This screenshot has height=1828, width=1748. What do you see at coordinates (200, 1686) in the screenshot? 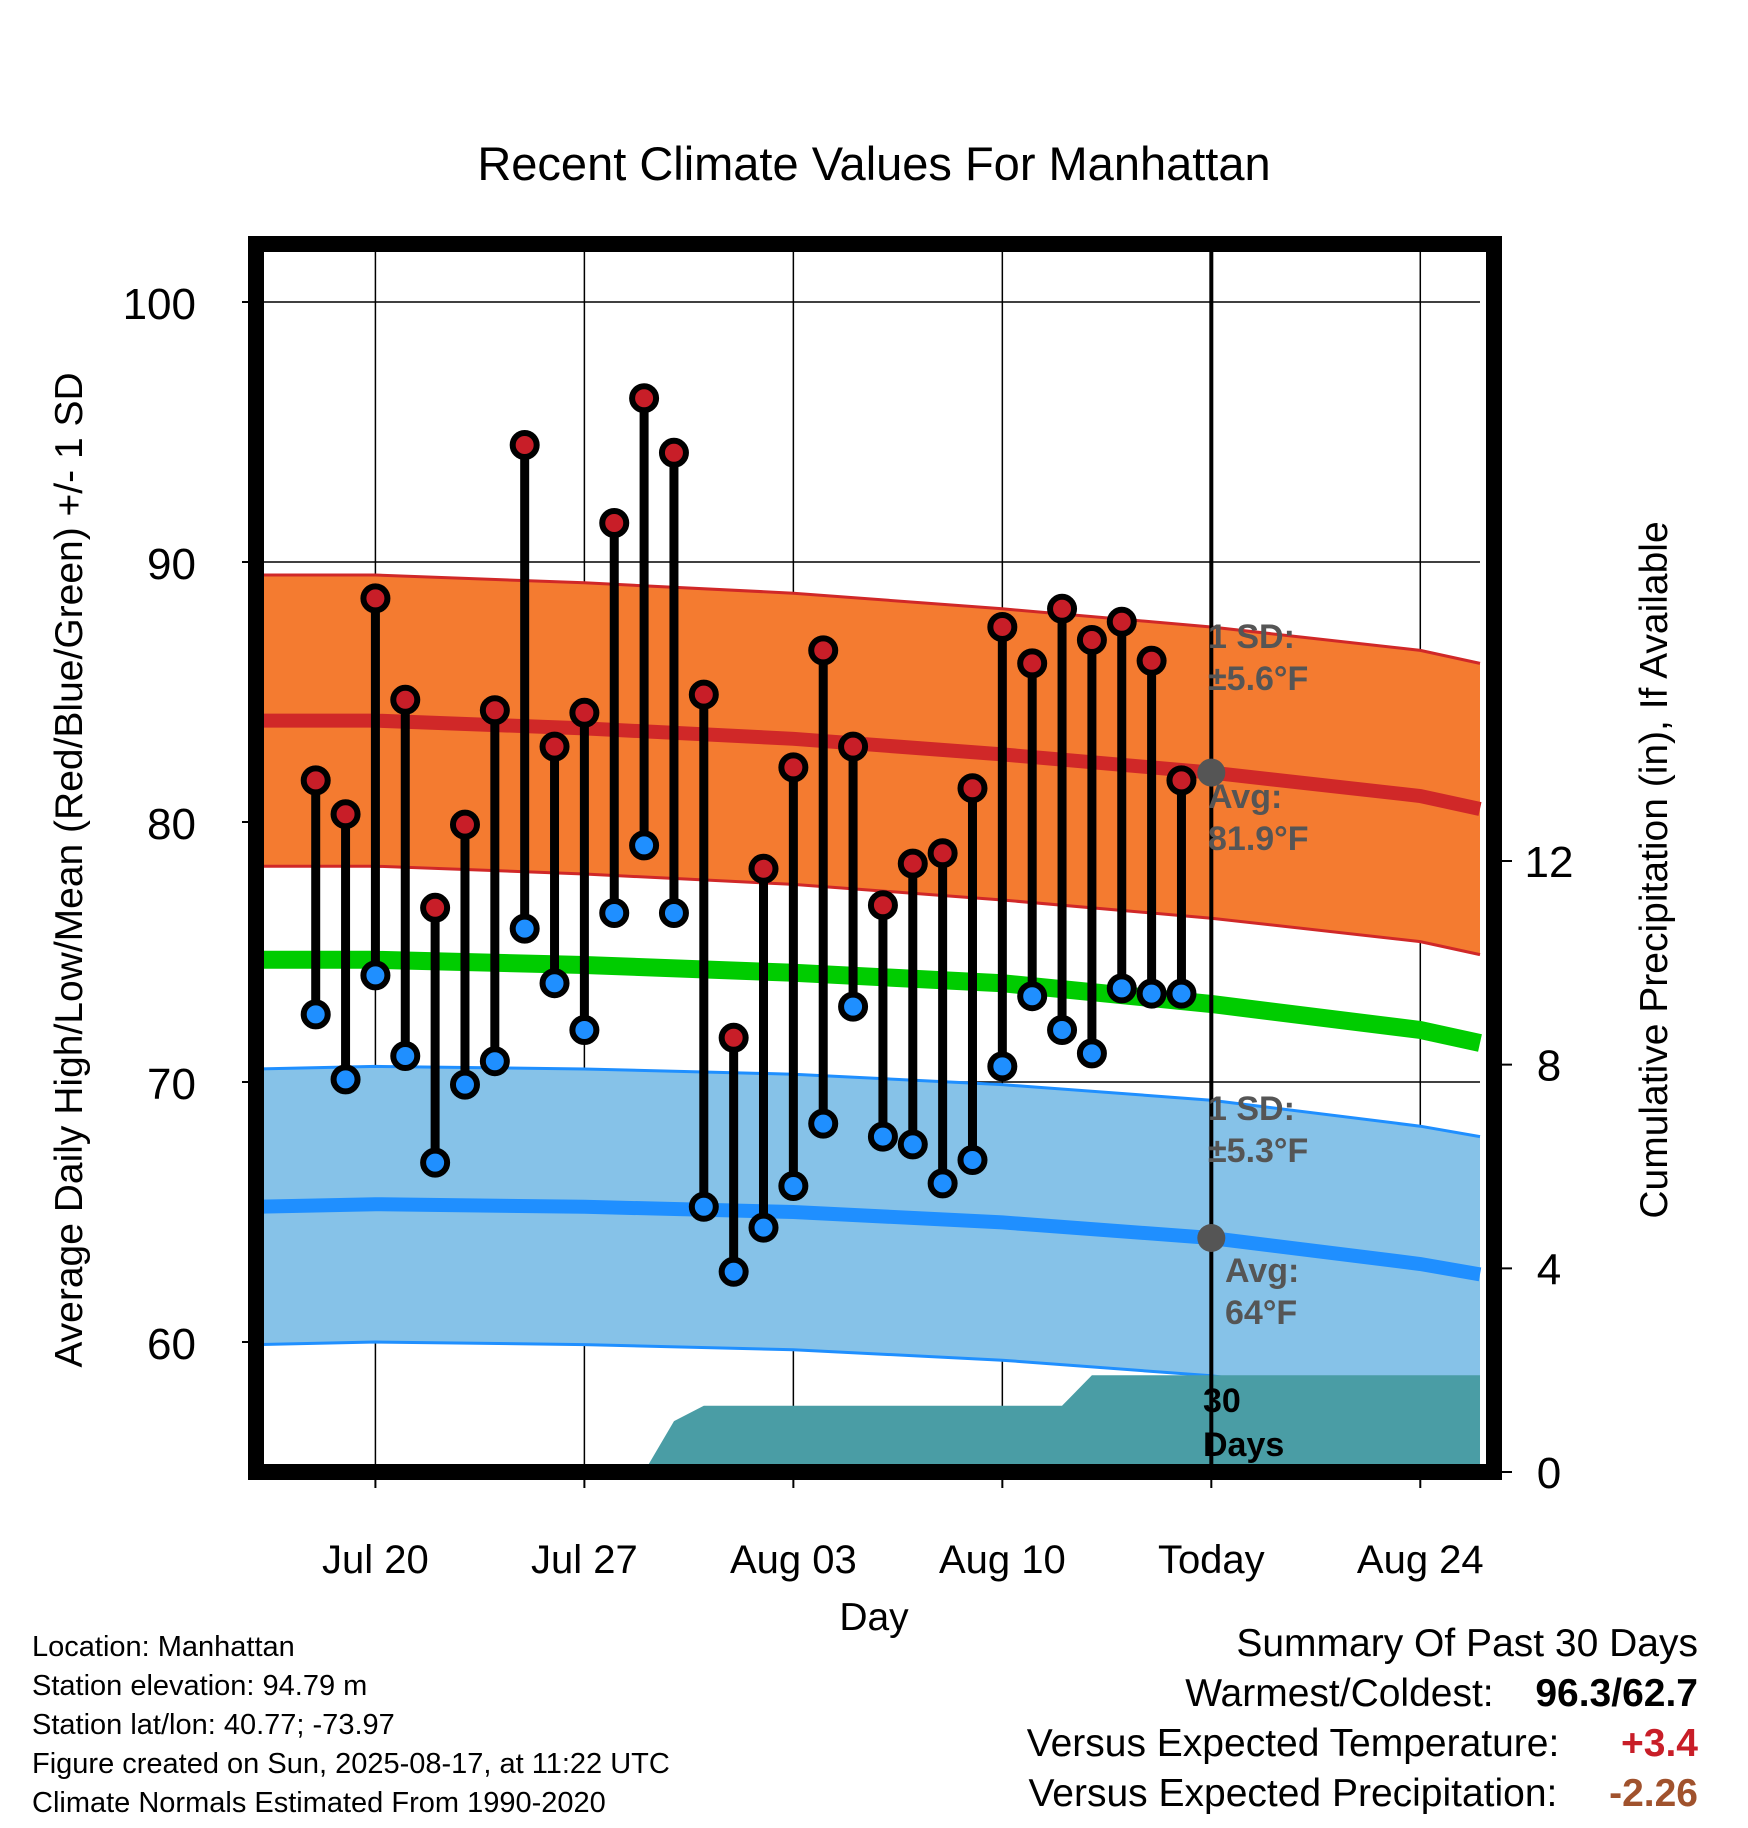
I see `elevation-text: Station elevation: 94.79 m` at bounding box center [200, 1686].